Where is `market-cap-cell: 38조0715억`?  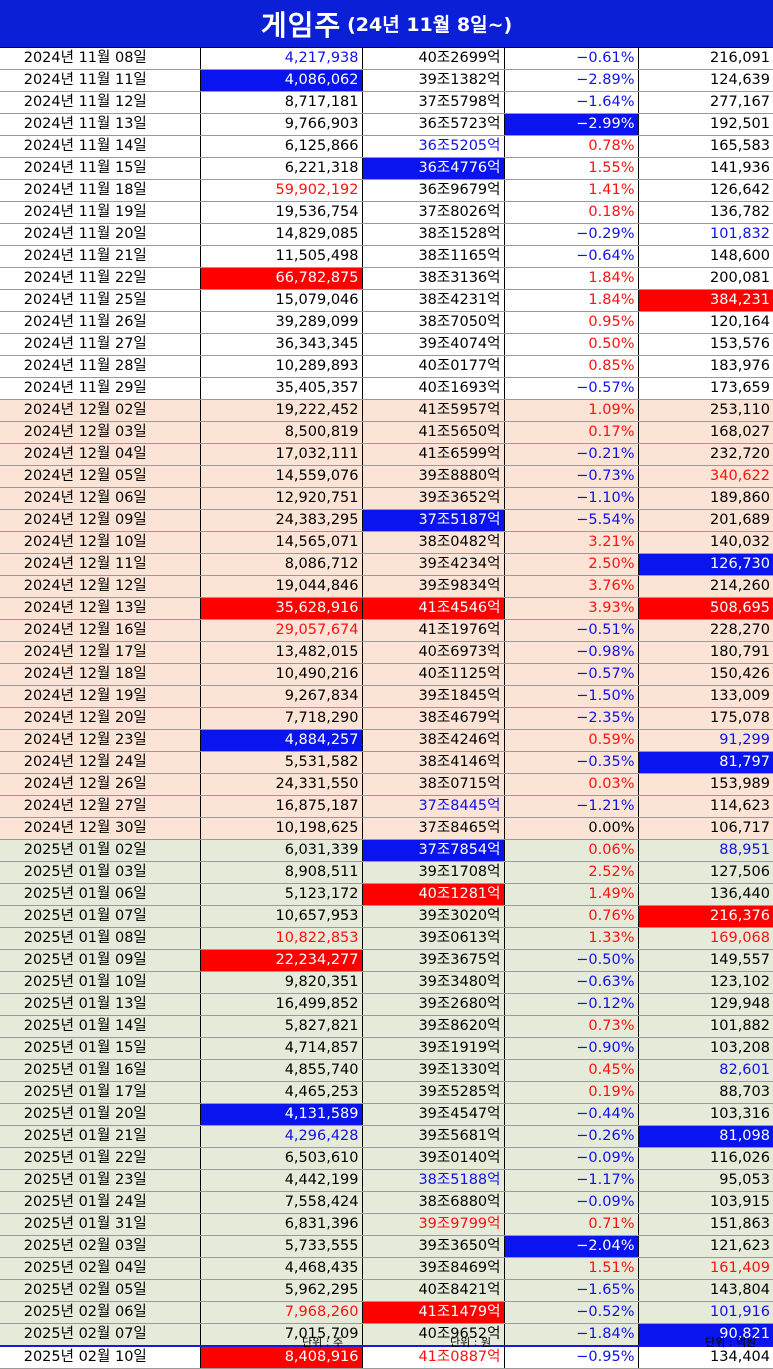 market-cap-cell: 38조0715억 is located at coordinates (433, 784).